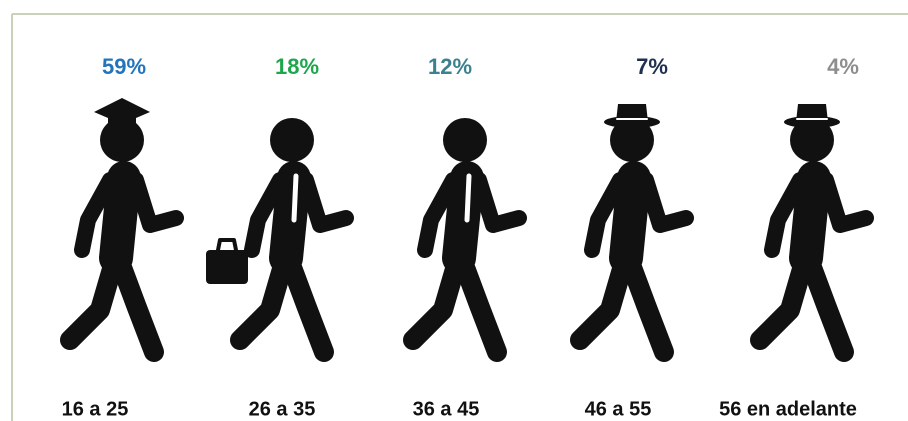 Image resolution: width=908 pixels, height=421 pixels. Describe the element at coordinates (297, 66) in the screenshot. I see `percent-label: 18%` at that location.